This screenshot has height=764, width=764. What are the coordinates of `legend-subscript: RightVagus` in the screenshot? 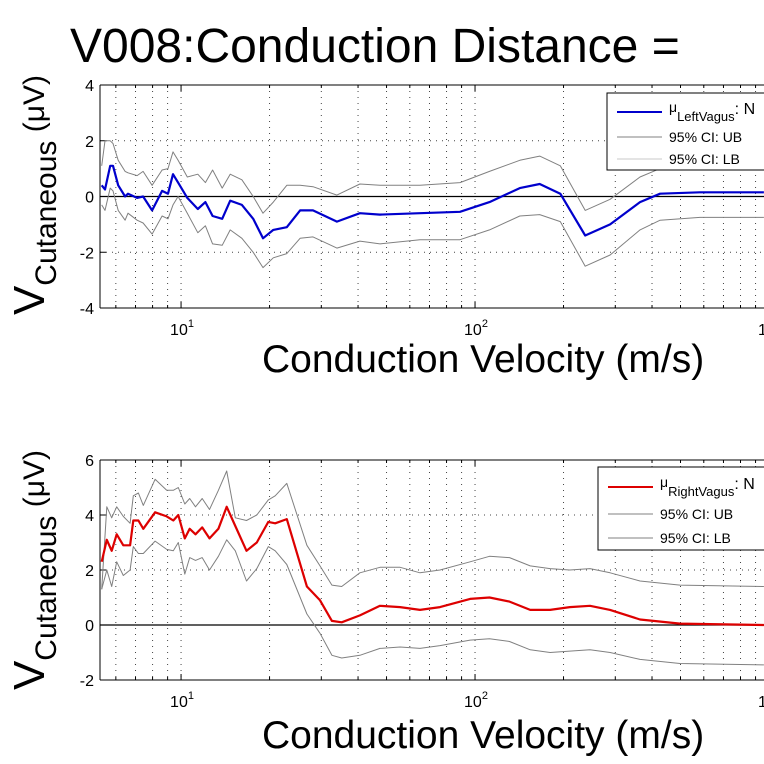 It's located at (701, 491).